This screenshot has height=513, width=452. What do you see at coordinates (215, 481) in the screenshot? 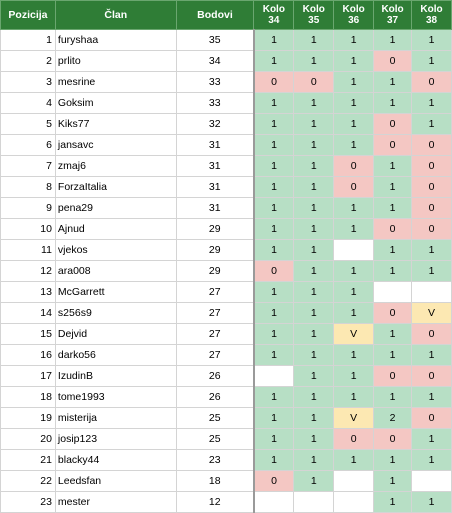
I see `cell-bodovi: 18` at bounding box center [215, 481].